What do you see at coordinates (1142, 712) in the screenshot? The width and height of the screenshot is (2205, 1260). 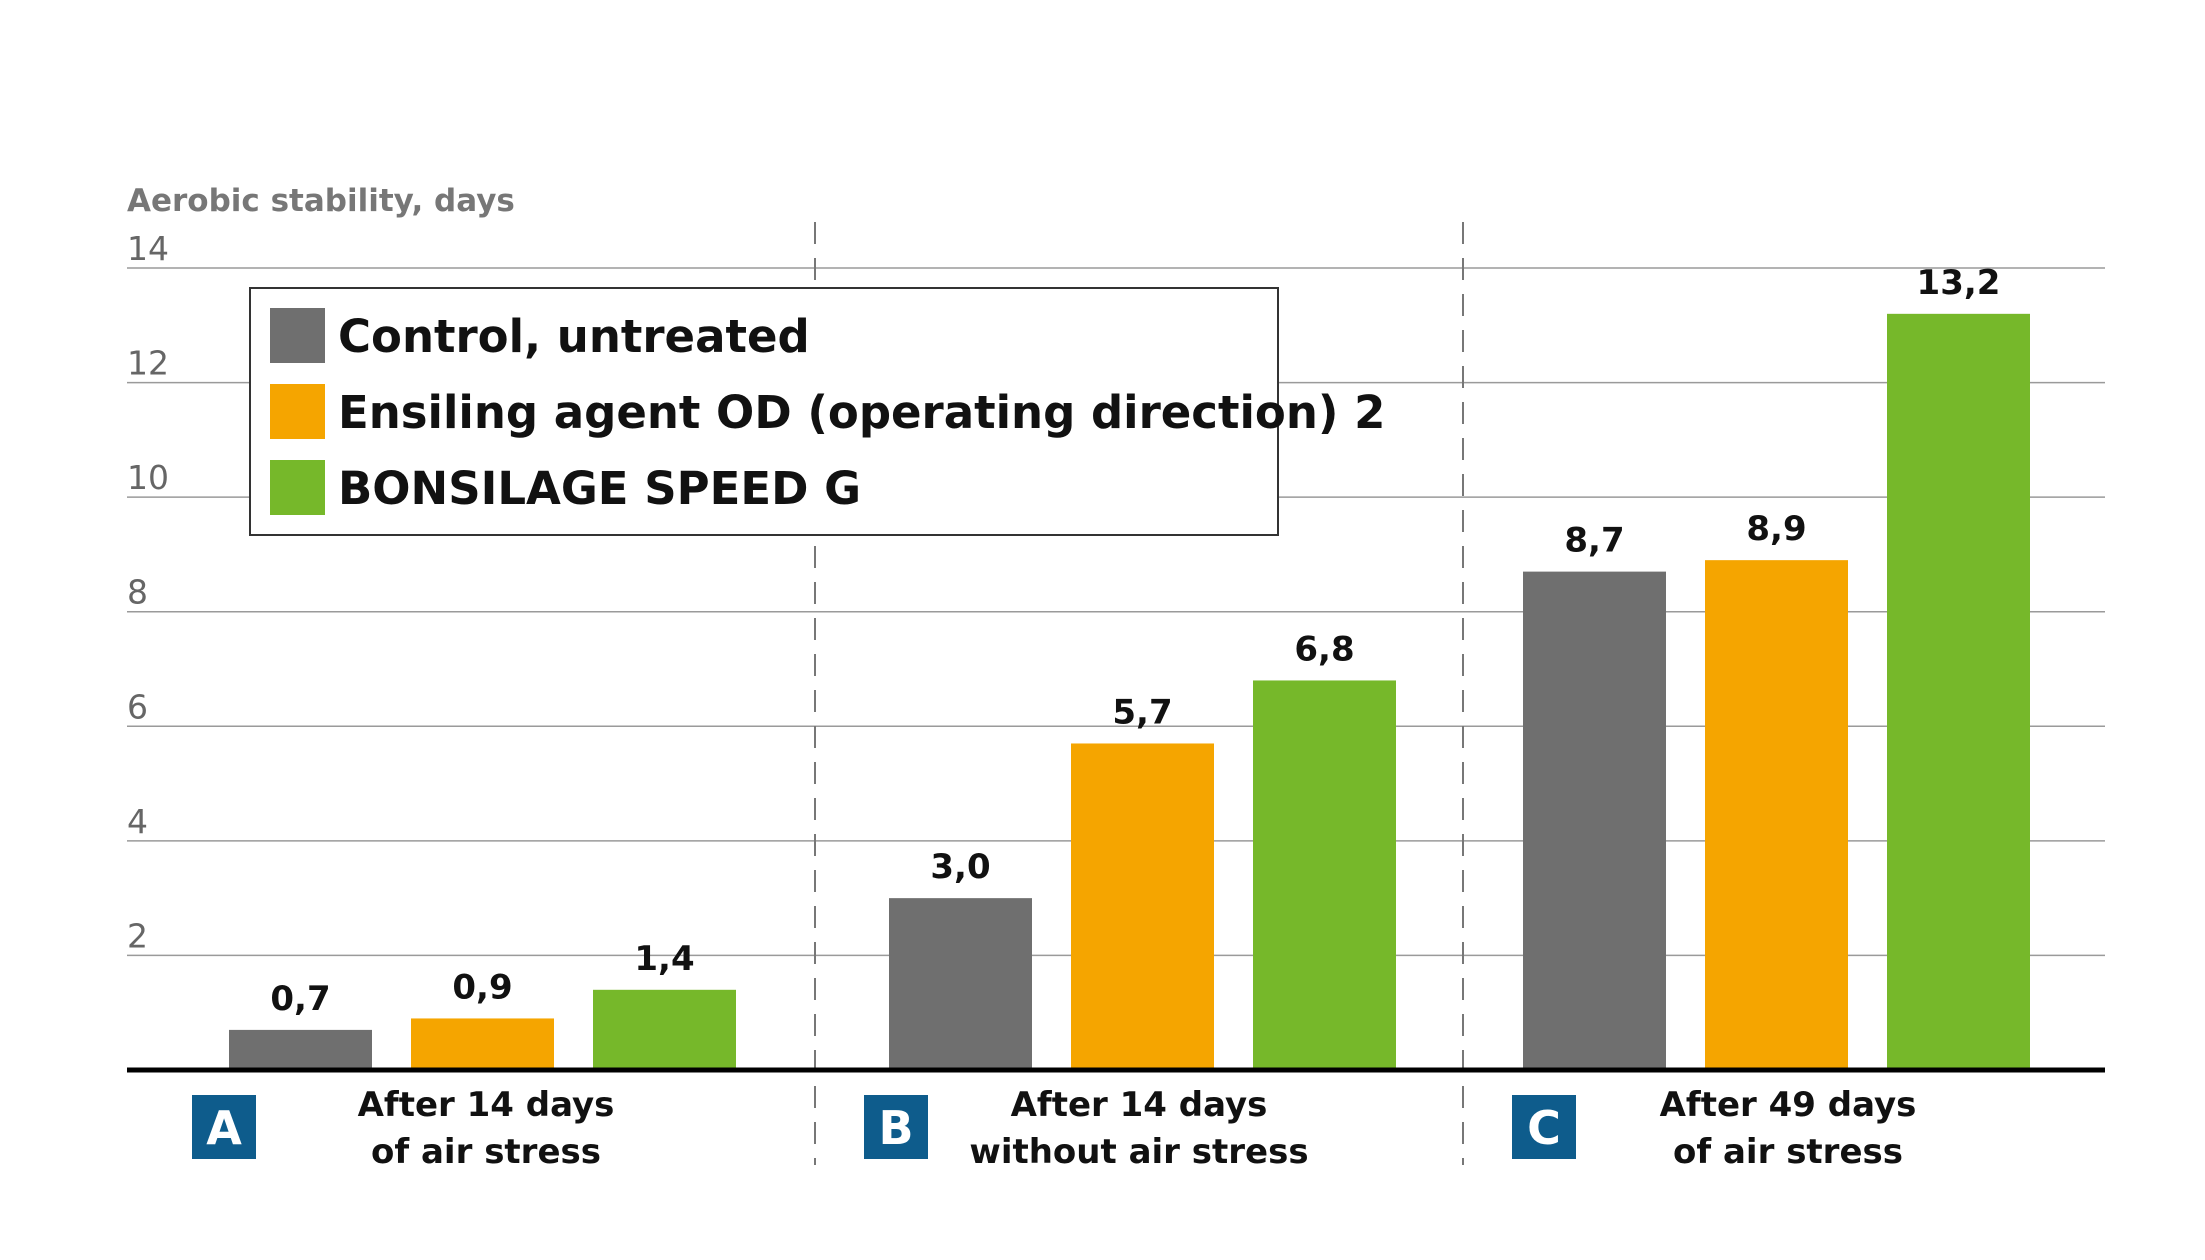 I see `value-label: 5,7` at bounding box center [1142, 712].